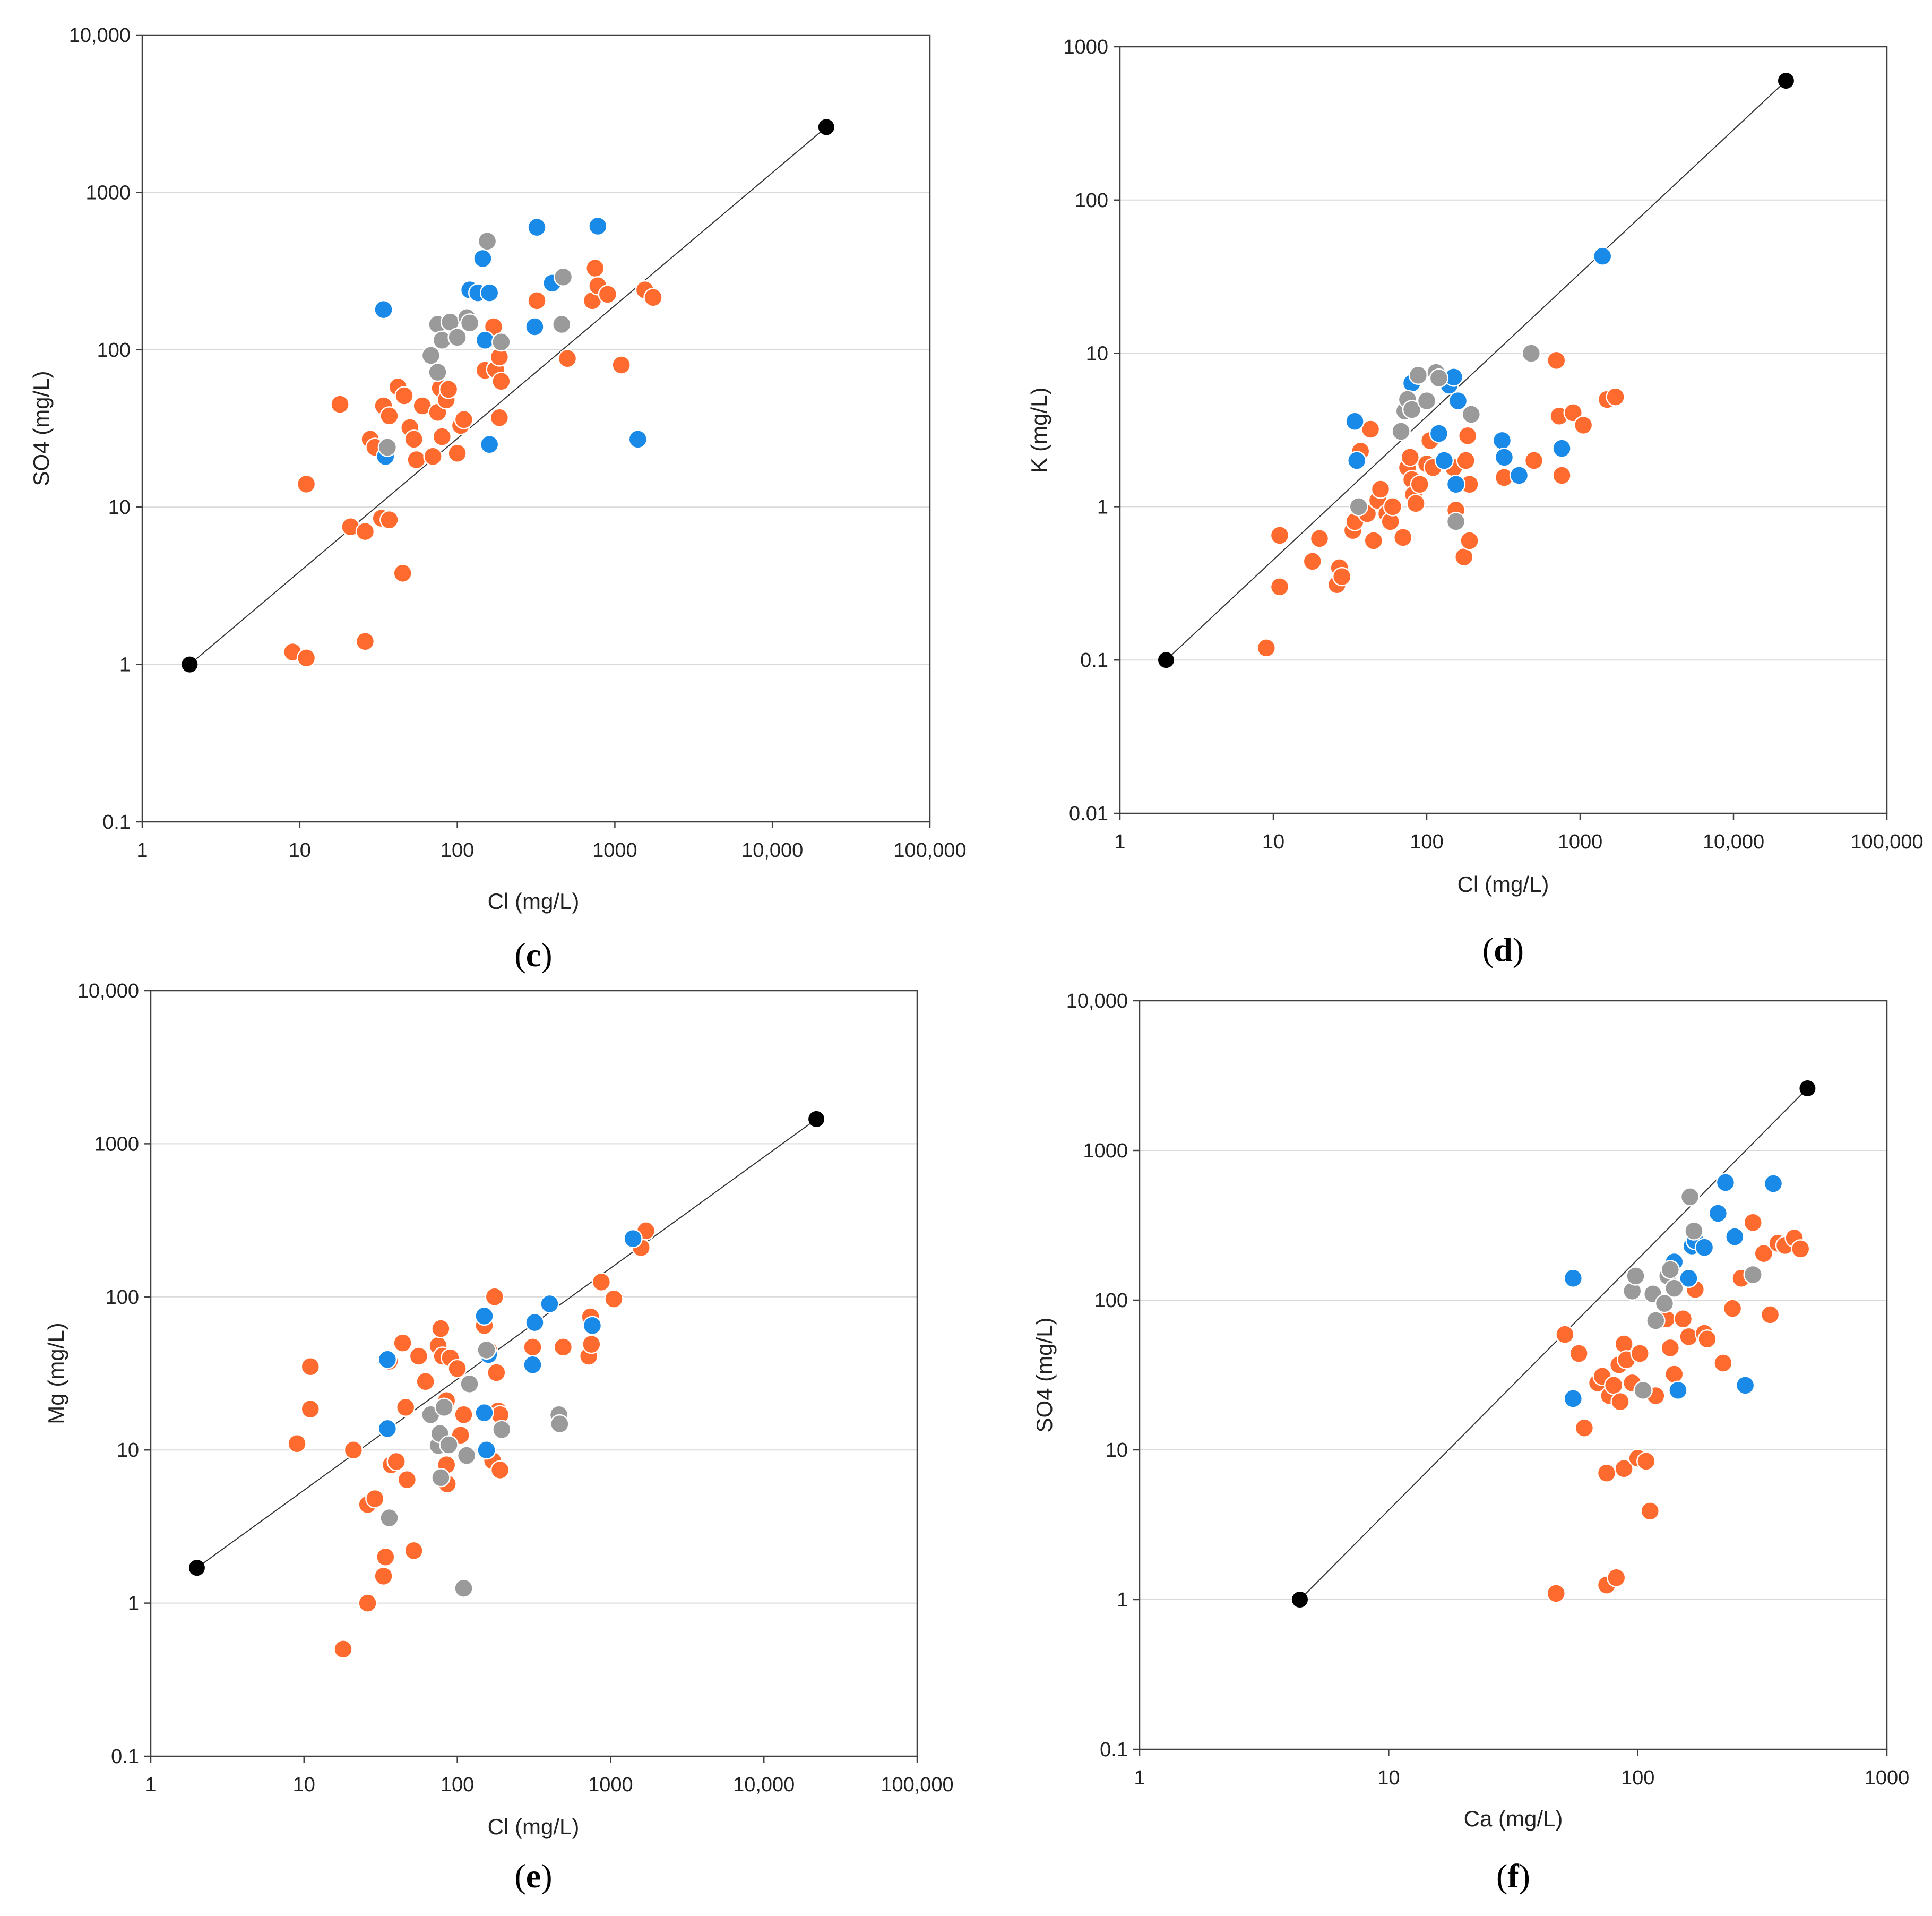 The height and width of the screenshot is (1916, 1932). I want to click on panel-e-point-reference, so click(196, 1568).